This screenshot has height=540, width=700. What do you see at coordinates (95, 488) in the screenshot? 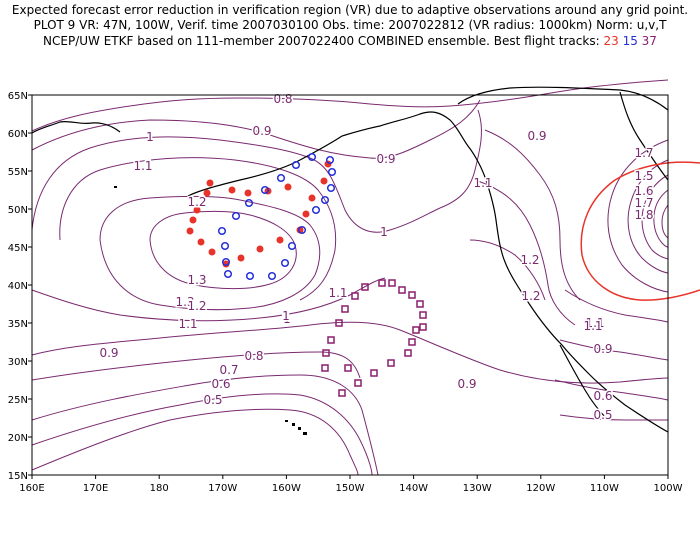
I see `longitude-label: 170E` at bounding box center [95, 488].